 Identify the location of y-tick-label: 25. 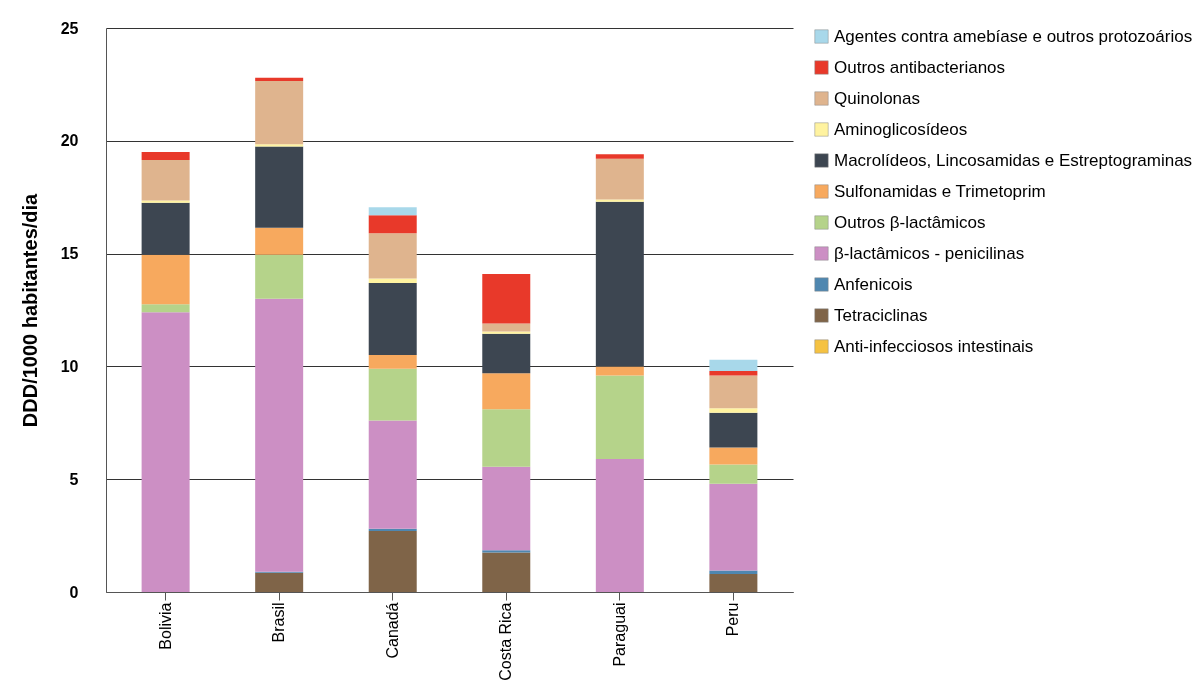
(69, 28).